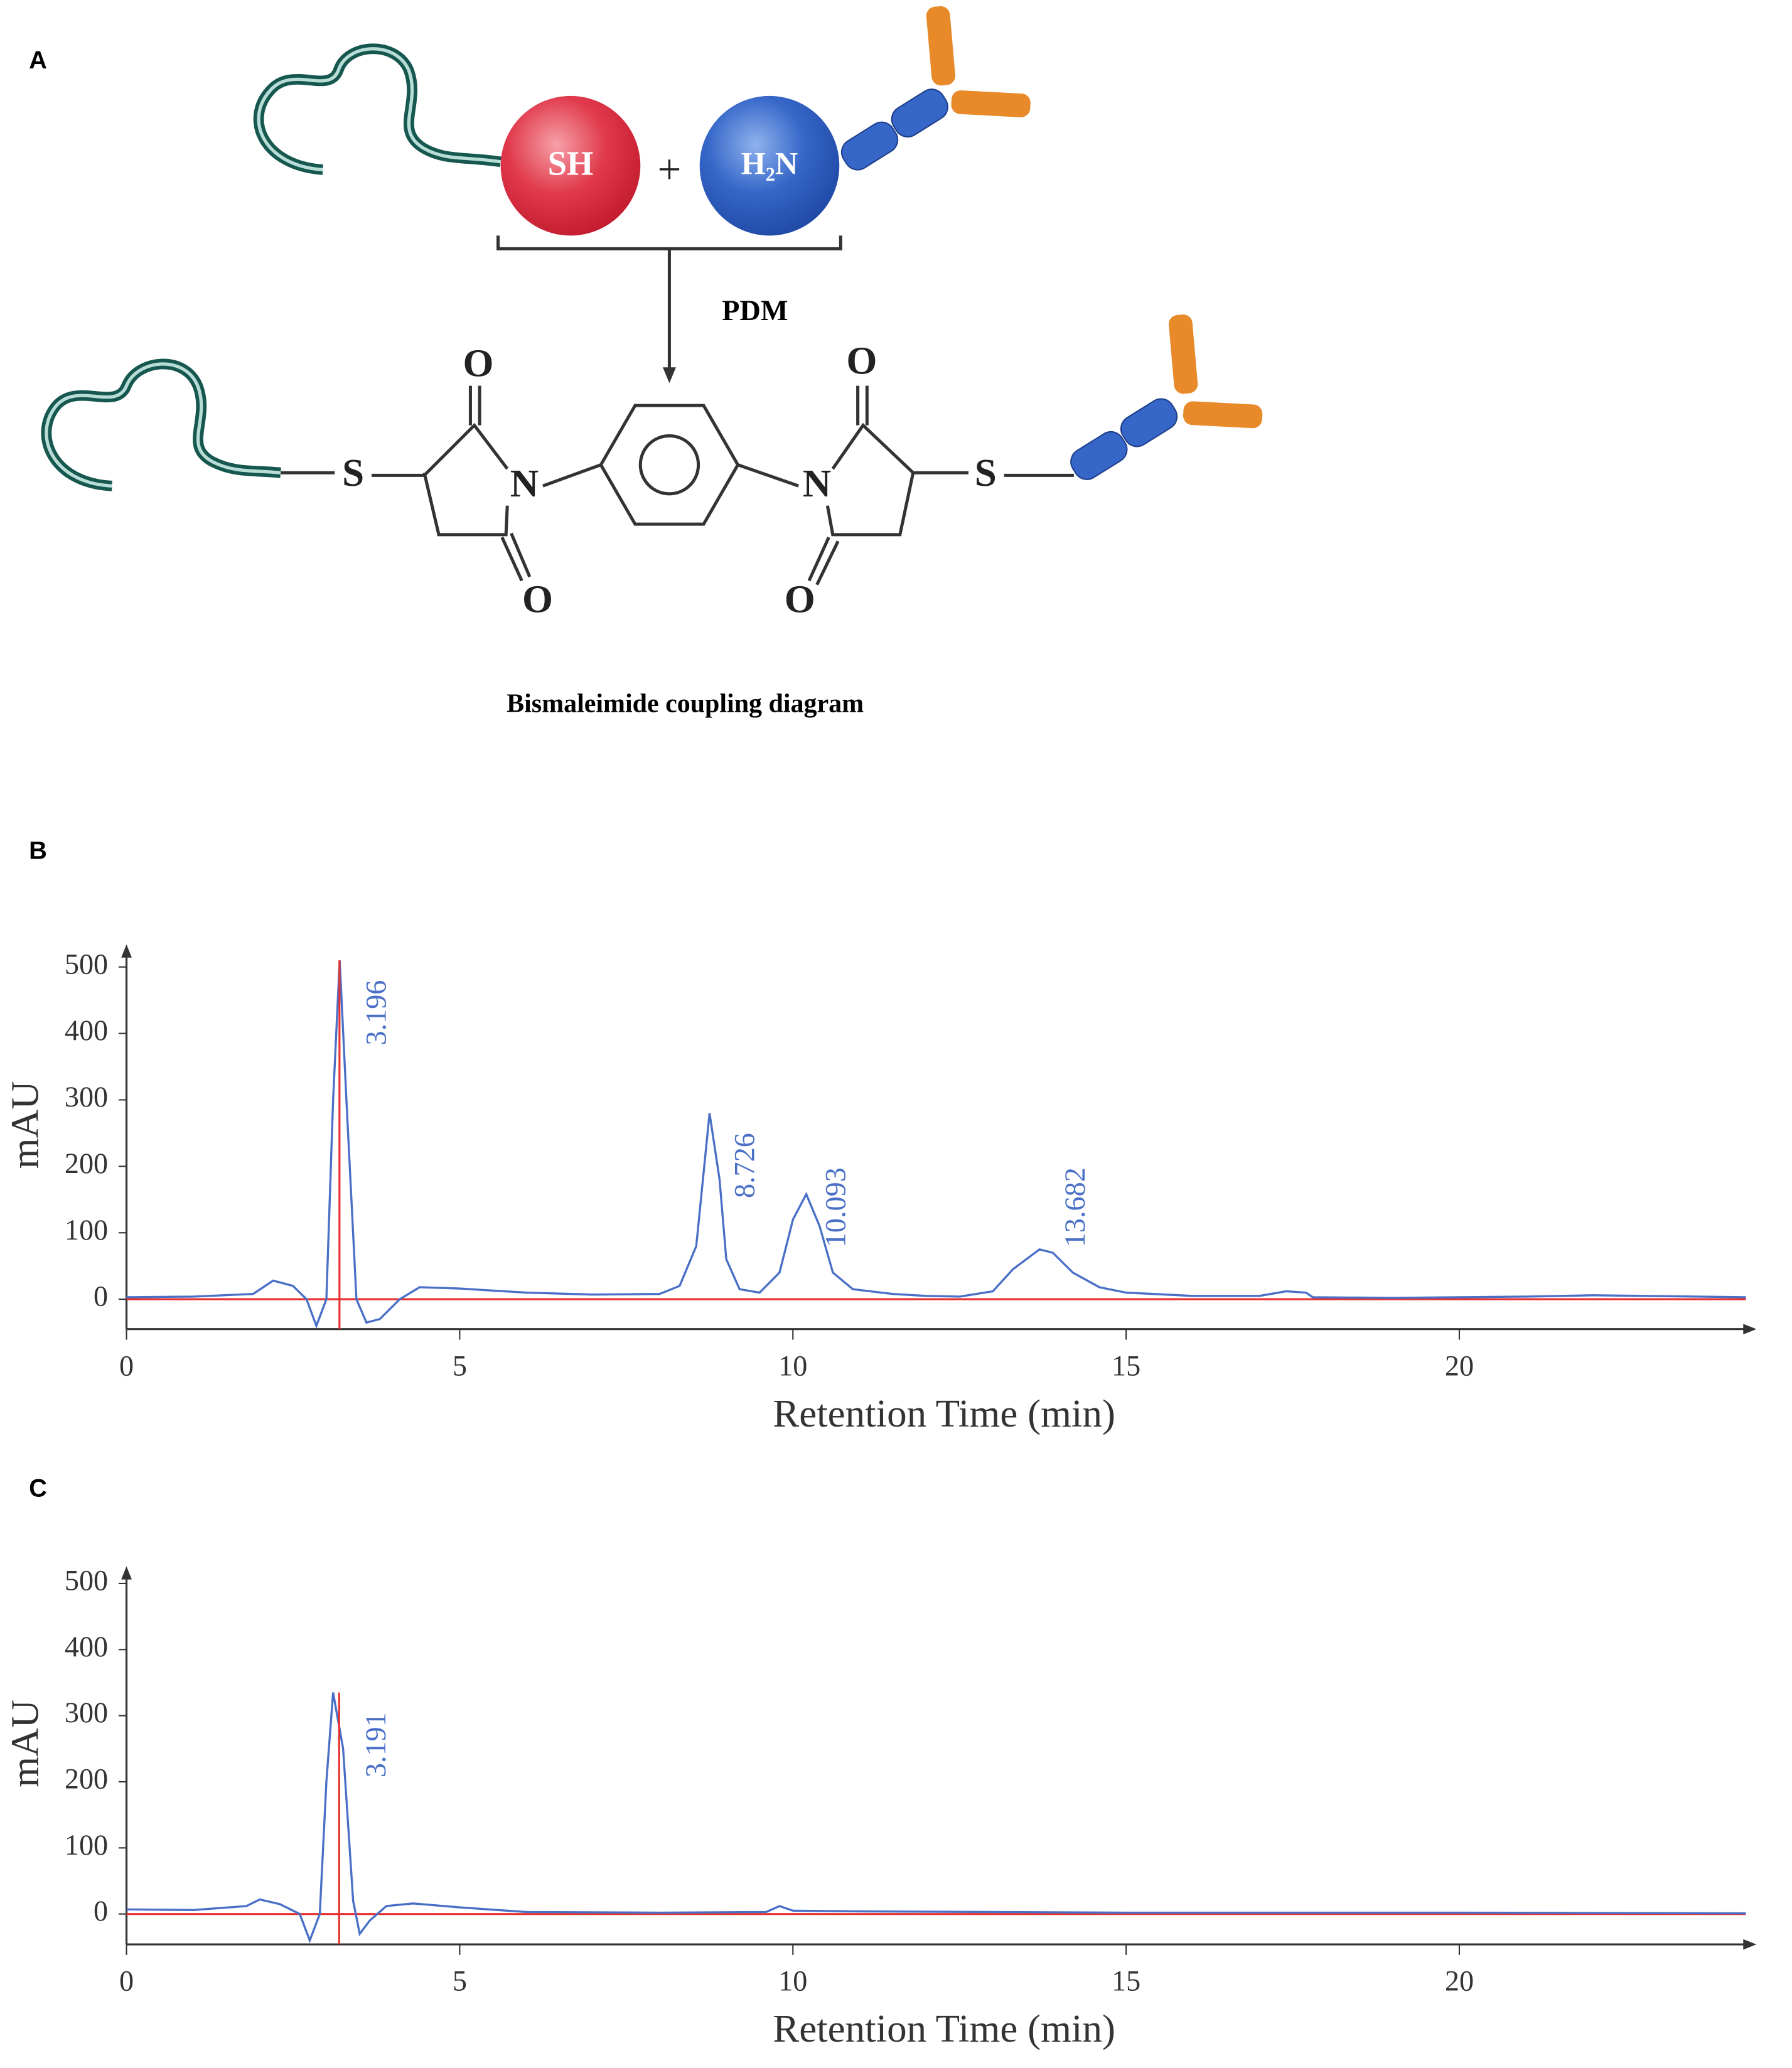  What do you see at coordinates (836, 1207) in the screenshot?
I see `peak-label: 10.093` at bounding box center [836, 1207].